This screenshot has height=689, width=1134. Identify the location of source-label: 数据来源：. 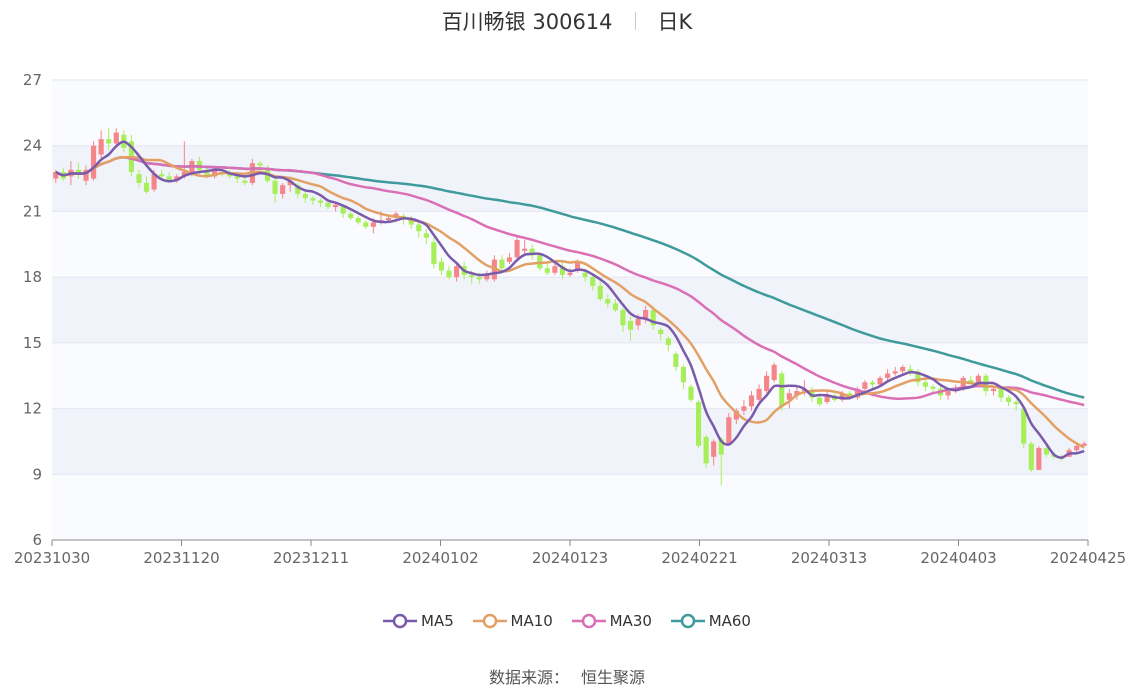
(528, 677).